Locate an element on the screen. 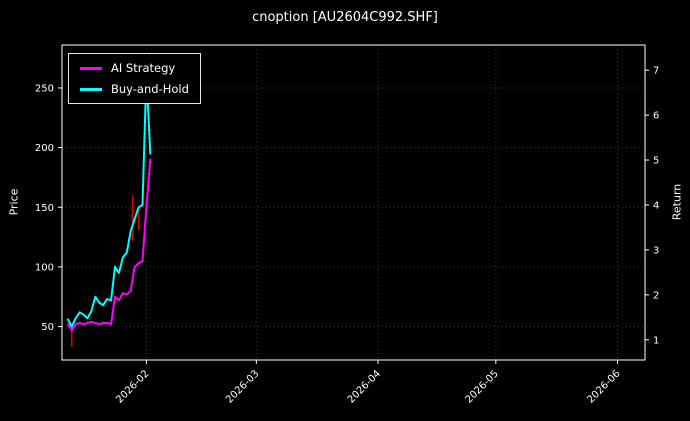 The width and height of the screenshot is (690, 421). svg-text: 150 is located at coordinates (44, 208).